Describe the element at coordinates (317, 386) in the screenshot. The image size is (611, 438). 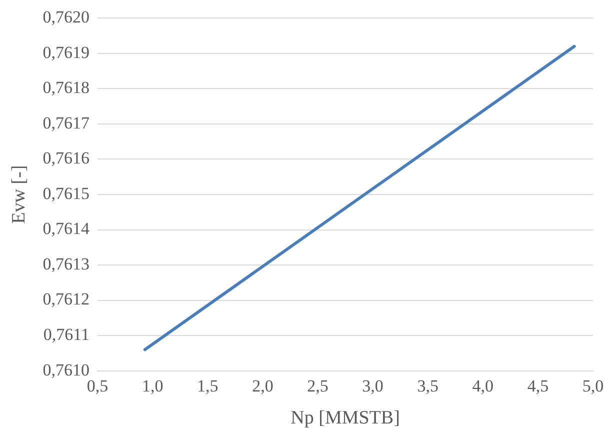
I see `x-tick-label: 2,5` at that location.